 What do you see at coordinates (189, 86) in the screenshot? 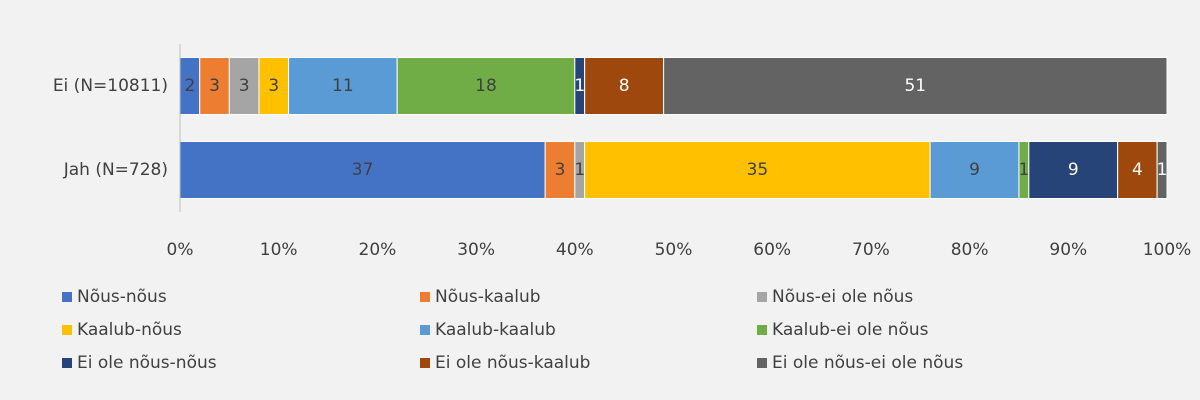
I see `data-label: 2` at bounding box center [189, 86].